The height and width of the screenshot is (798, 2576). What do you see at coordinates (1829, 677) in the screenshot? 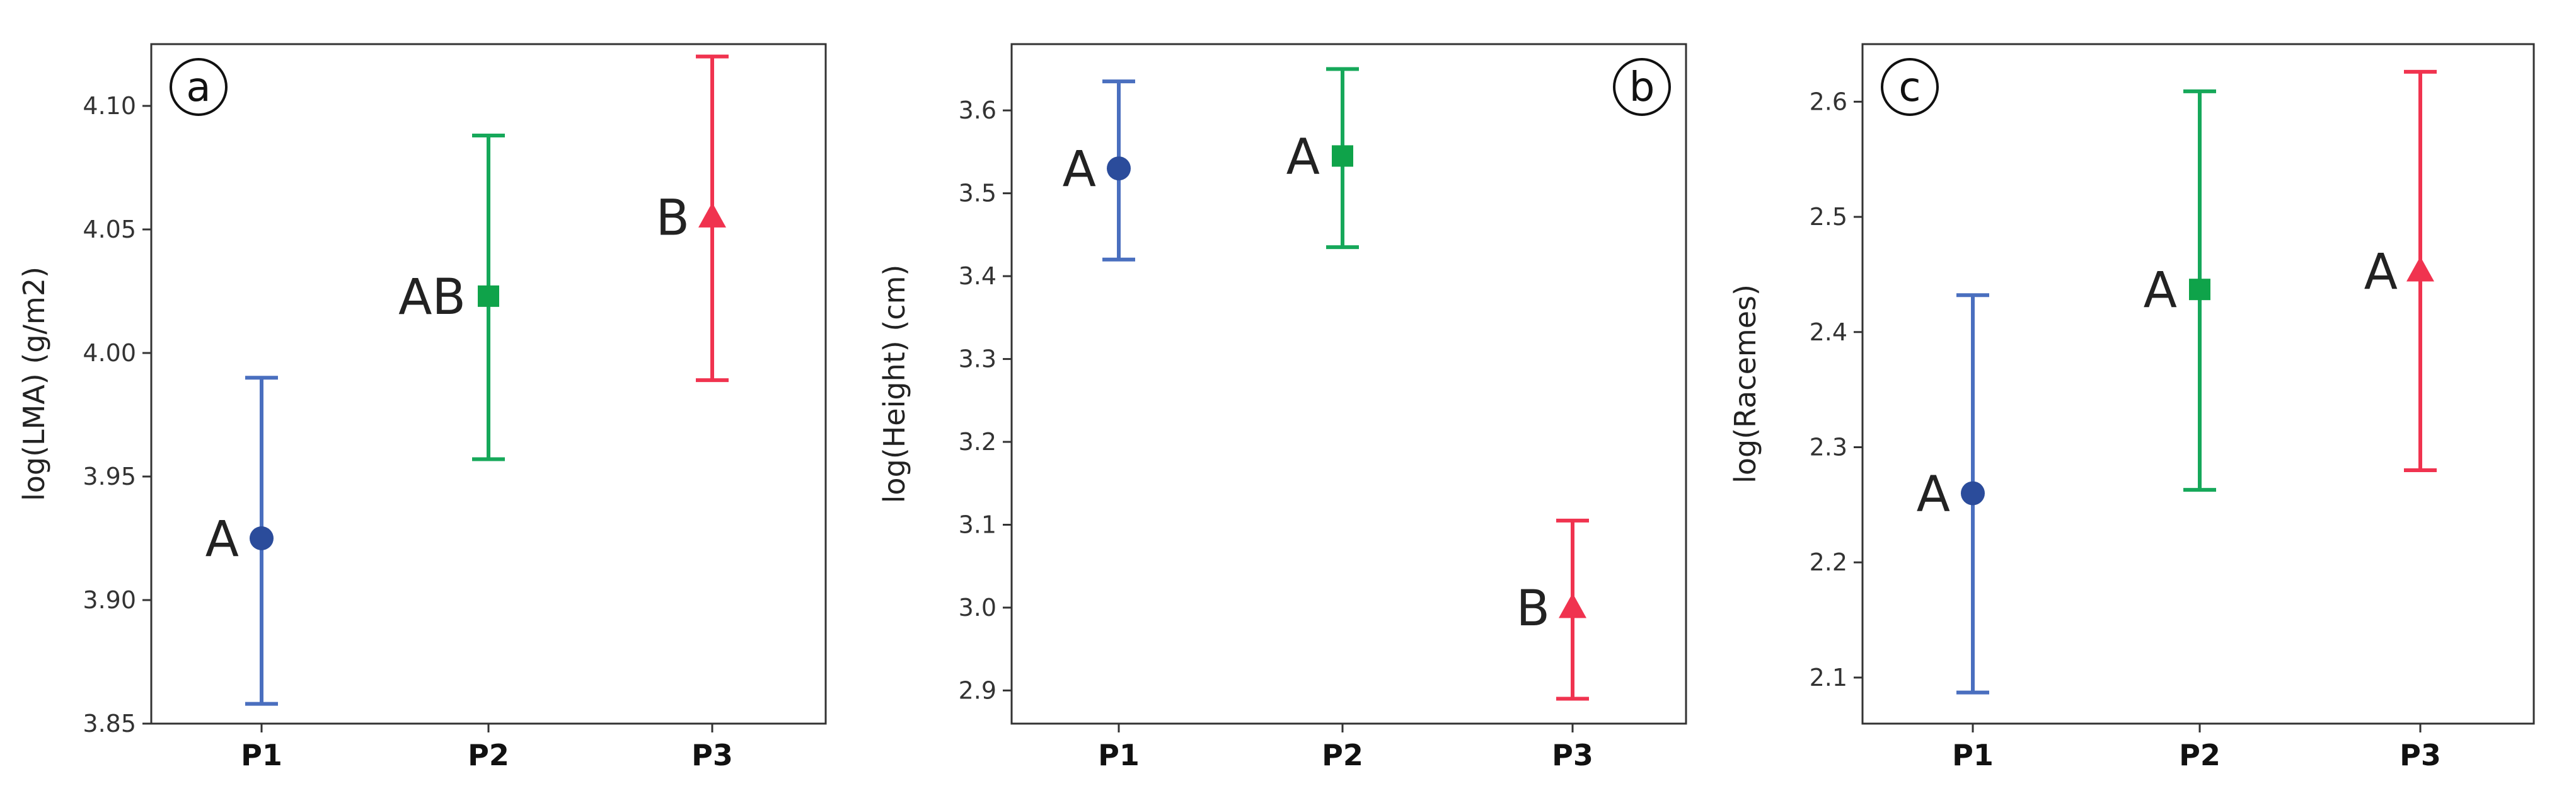
I see `y-tick-label: 2.1` at bounding box center [1829, 677].